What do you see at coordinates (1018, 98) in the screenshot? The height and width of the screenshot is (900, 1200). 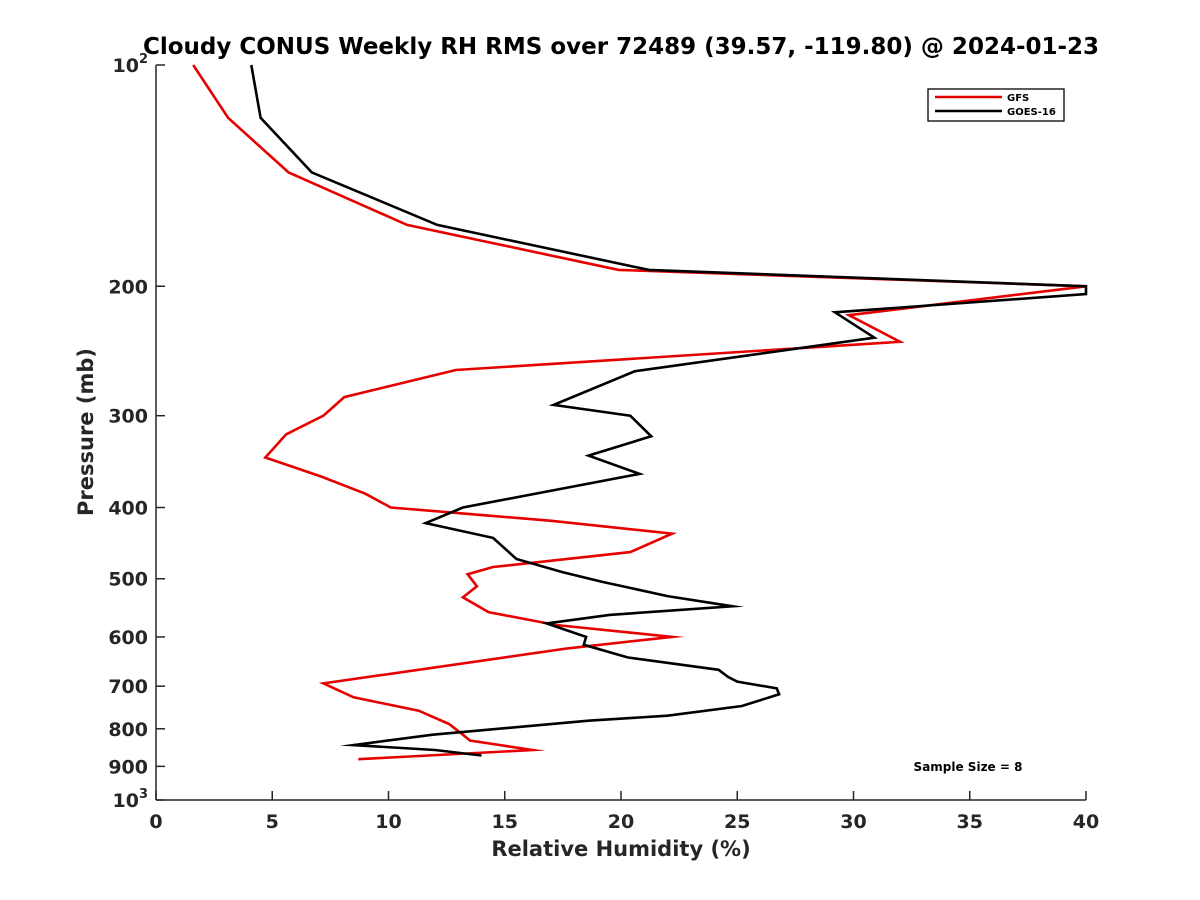 I see `legend-label-gfs: GFS` at bounding box center [1018, 98].